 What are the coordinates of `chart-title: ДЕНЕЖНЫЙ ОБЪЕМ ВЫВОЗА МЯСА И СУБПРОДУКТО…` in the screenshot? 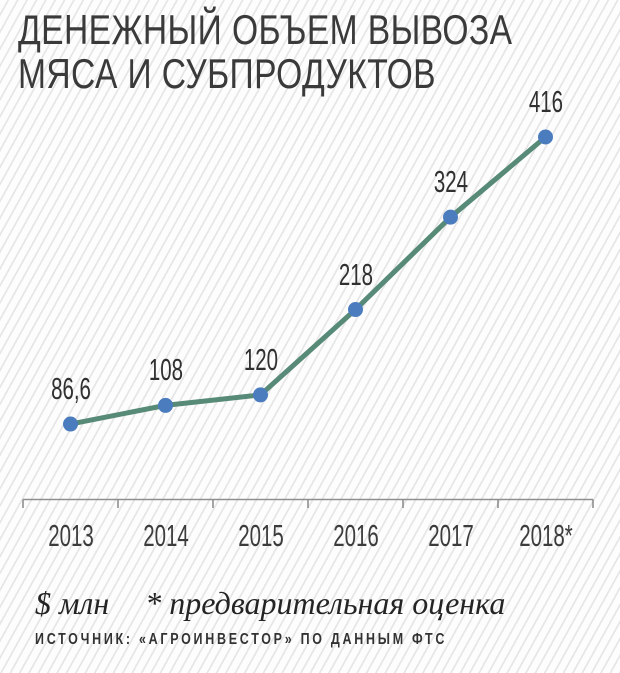 It's located at (265, 52).